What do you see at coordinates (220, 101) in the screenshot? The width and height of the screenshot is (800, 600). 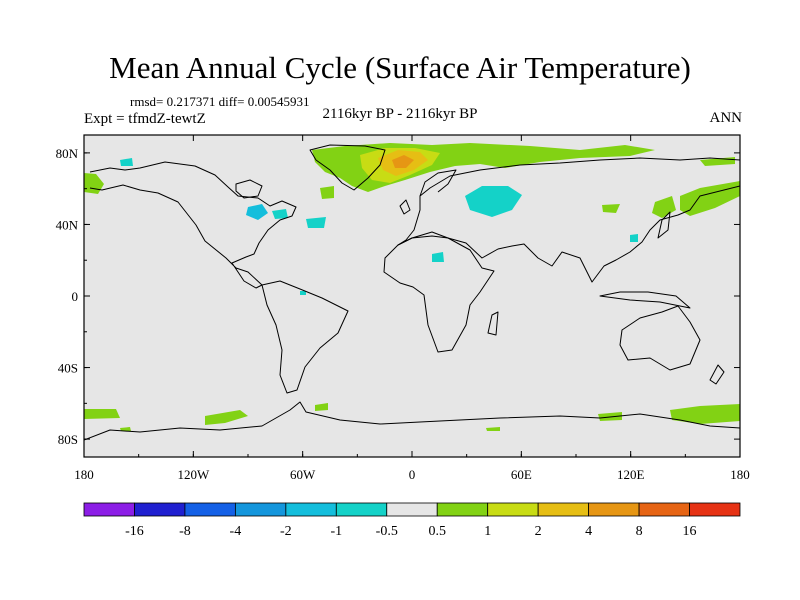 I see `stats-line: rmsd= 0.217371 diff= 0.00545931` at bounding box center [220, 101].